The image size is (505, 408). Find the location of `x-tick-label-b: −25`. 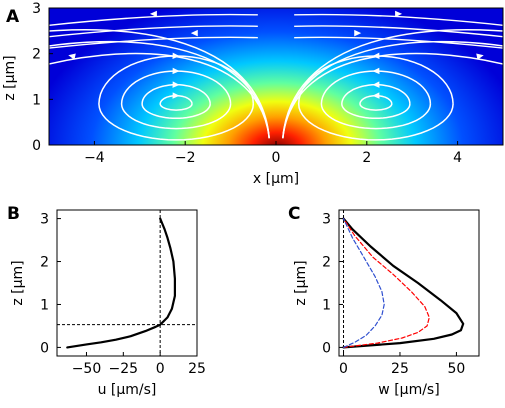

x-tick-label-b: −25 is located at coordinates (124, 369).